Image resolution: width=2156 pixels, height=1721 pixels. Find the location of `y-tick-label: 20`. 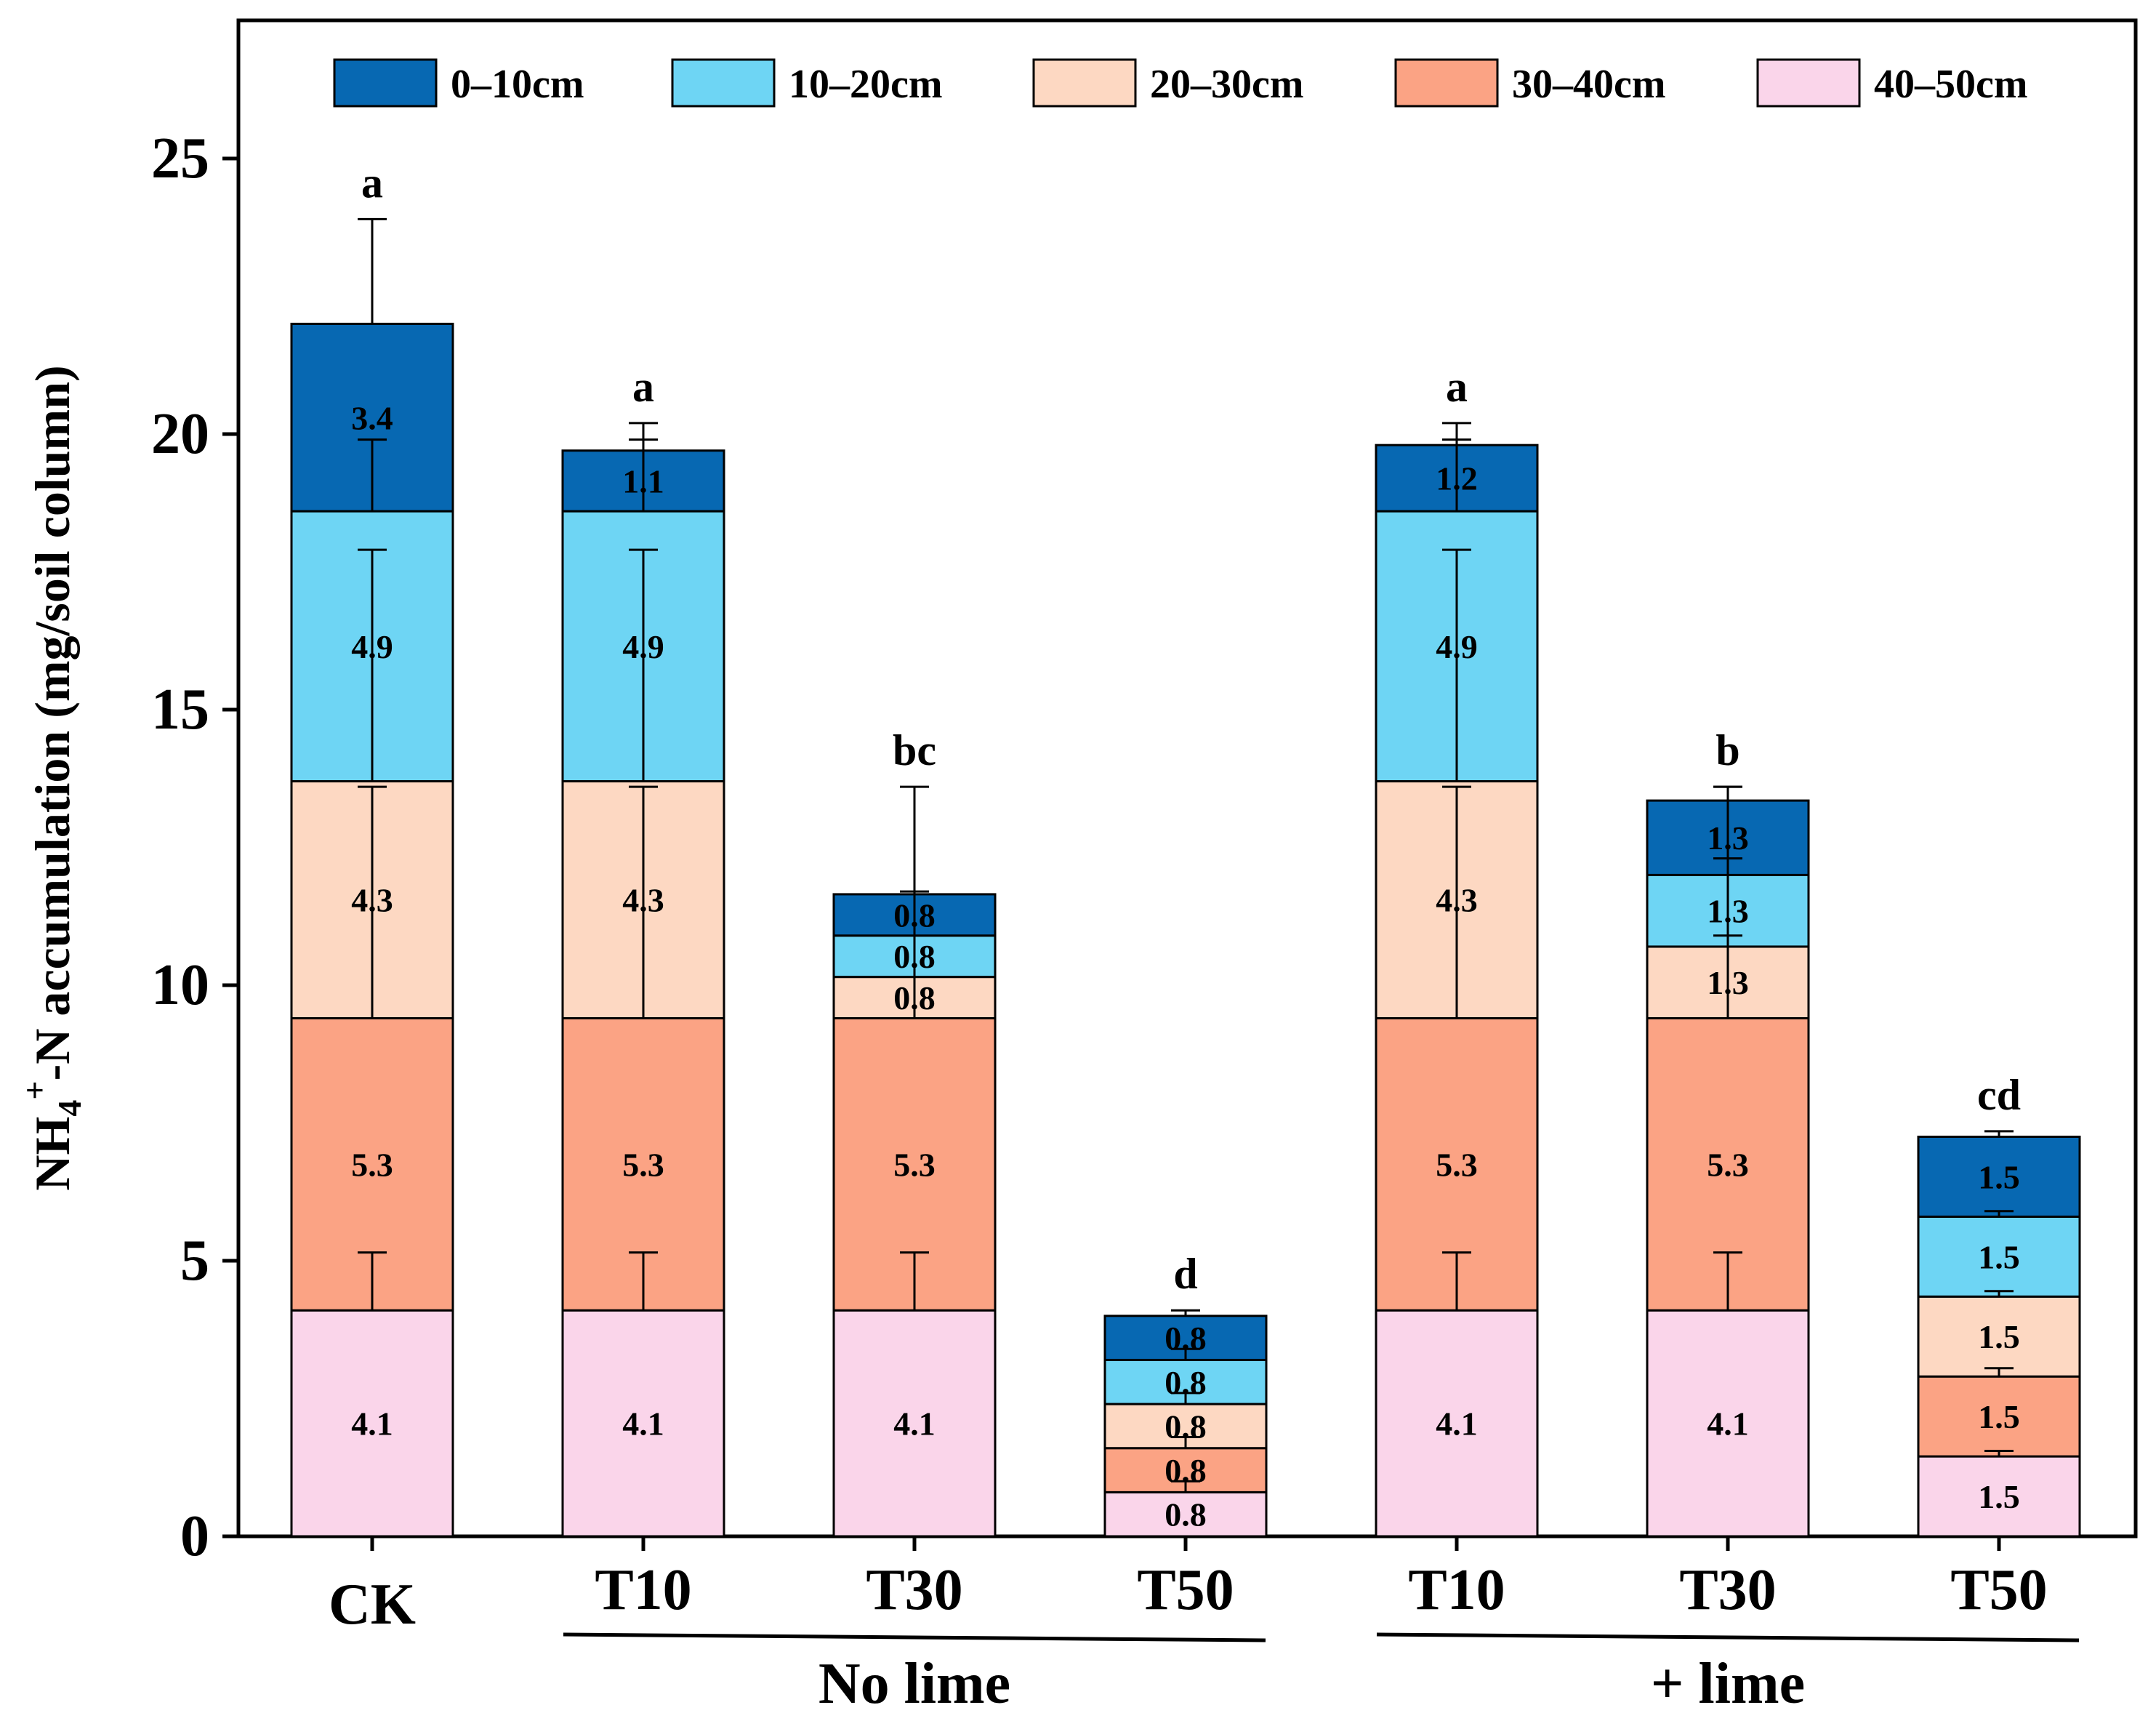

y-tick-label: 20 is located at coordinates (180, 434).